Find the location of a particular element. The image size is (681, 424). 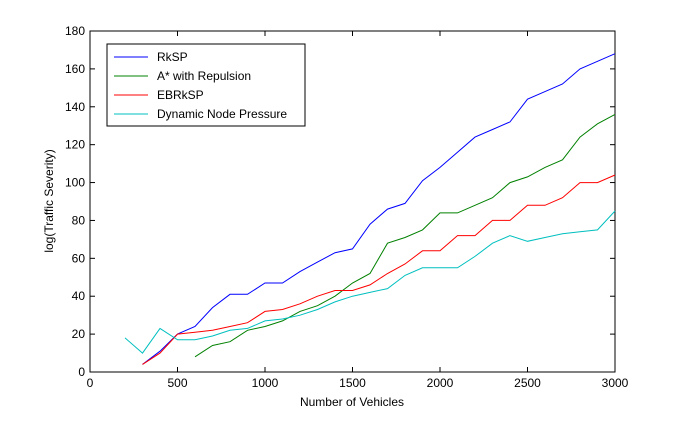

x-tick-label: 0 is located at coordinates (90, 383).